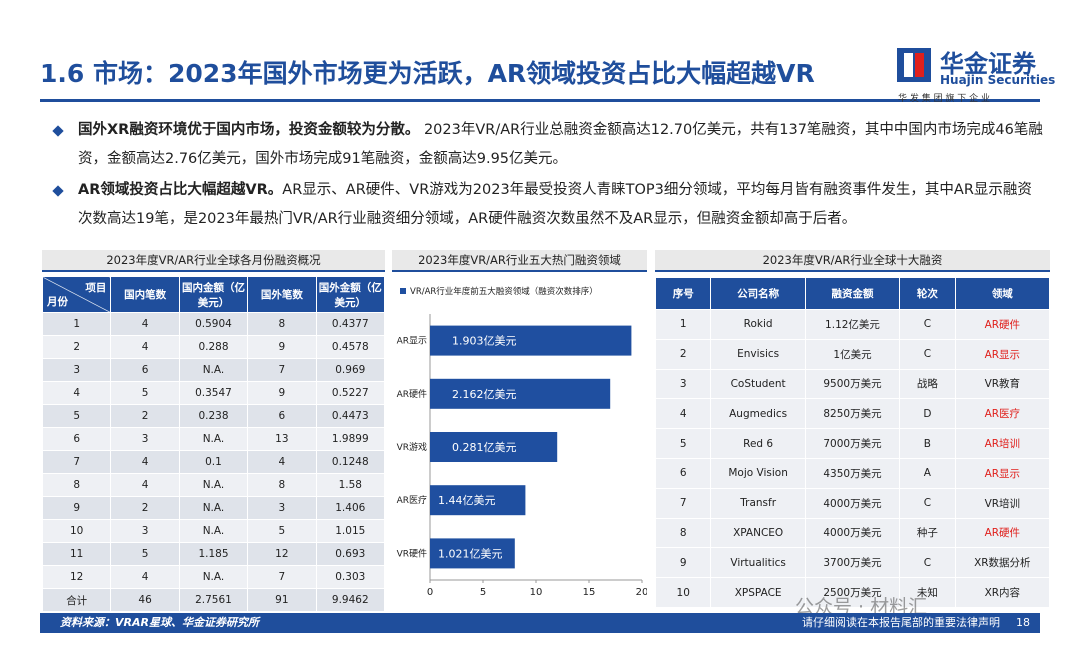 The height and width of the screenshot is (656, 1080). Describe the element at coordinates (589, 592) in the screenshot. I see `x-tick-label: 15` at that location.